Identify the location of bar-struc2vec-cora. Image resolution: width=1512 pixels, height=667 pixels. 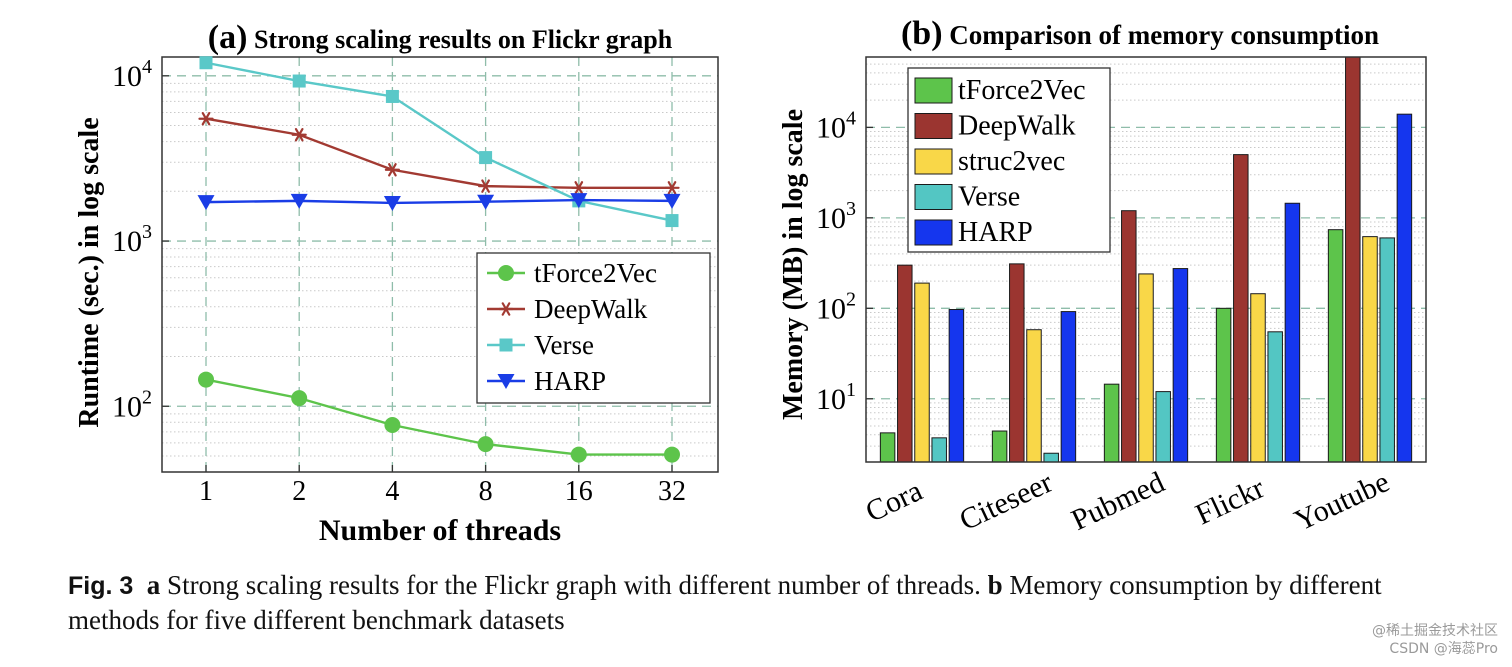
(922, 372).